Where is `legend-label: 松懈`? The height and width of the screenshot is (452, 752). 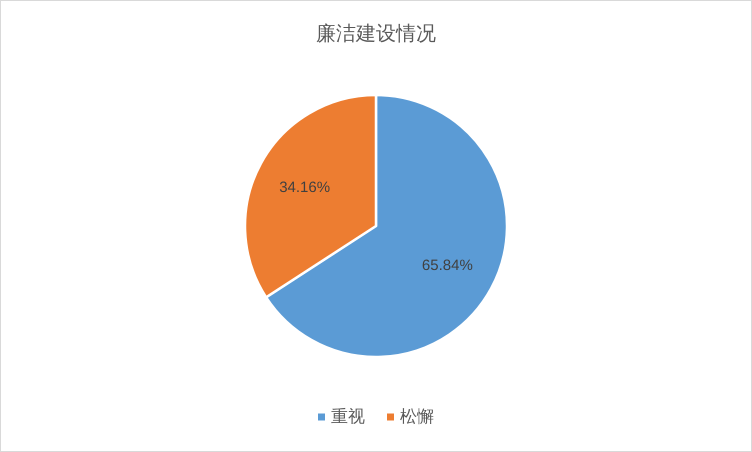 legend-label: 松懈 is located at coordinates (417, 416).